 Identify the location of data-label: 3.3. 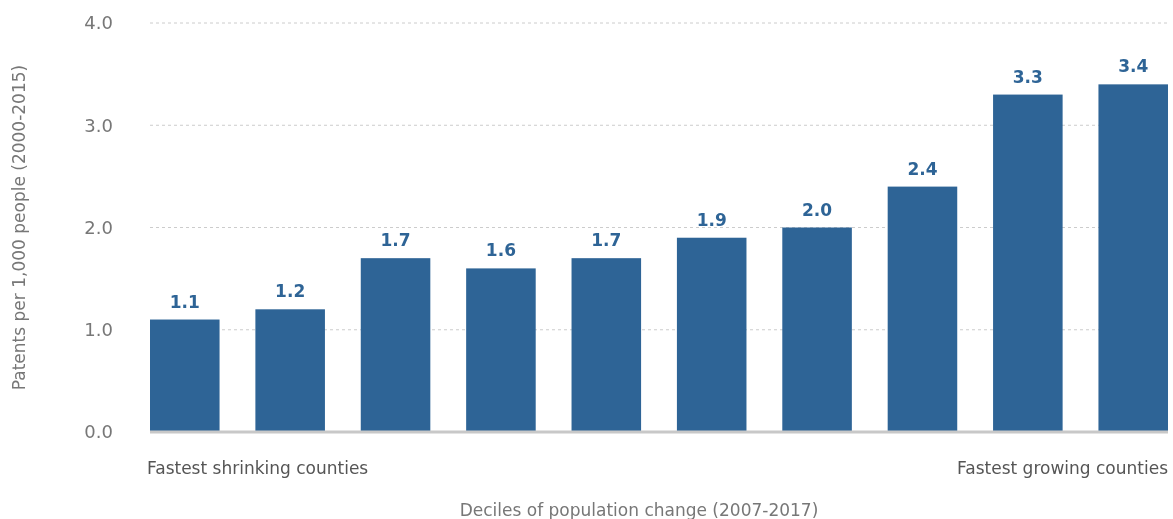
(1027, 76).